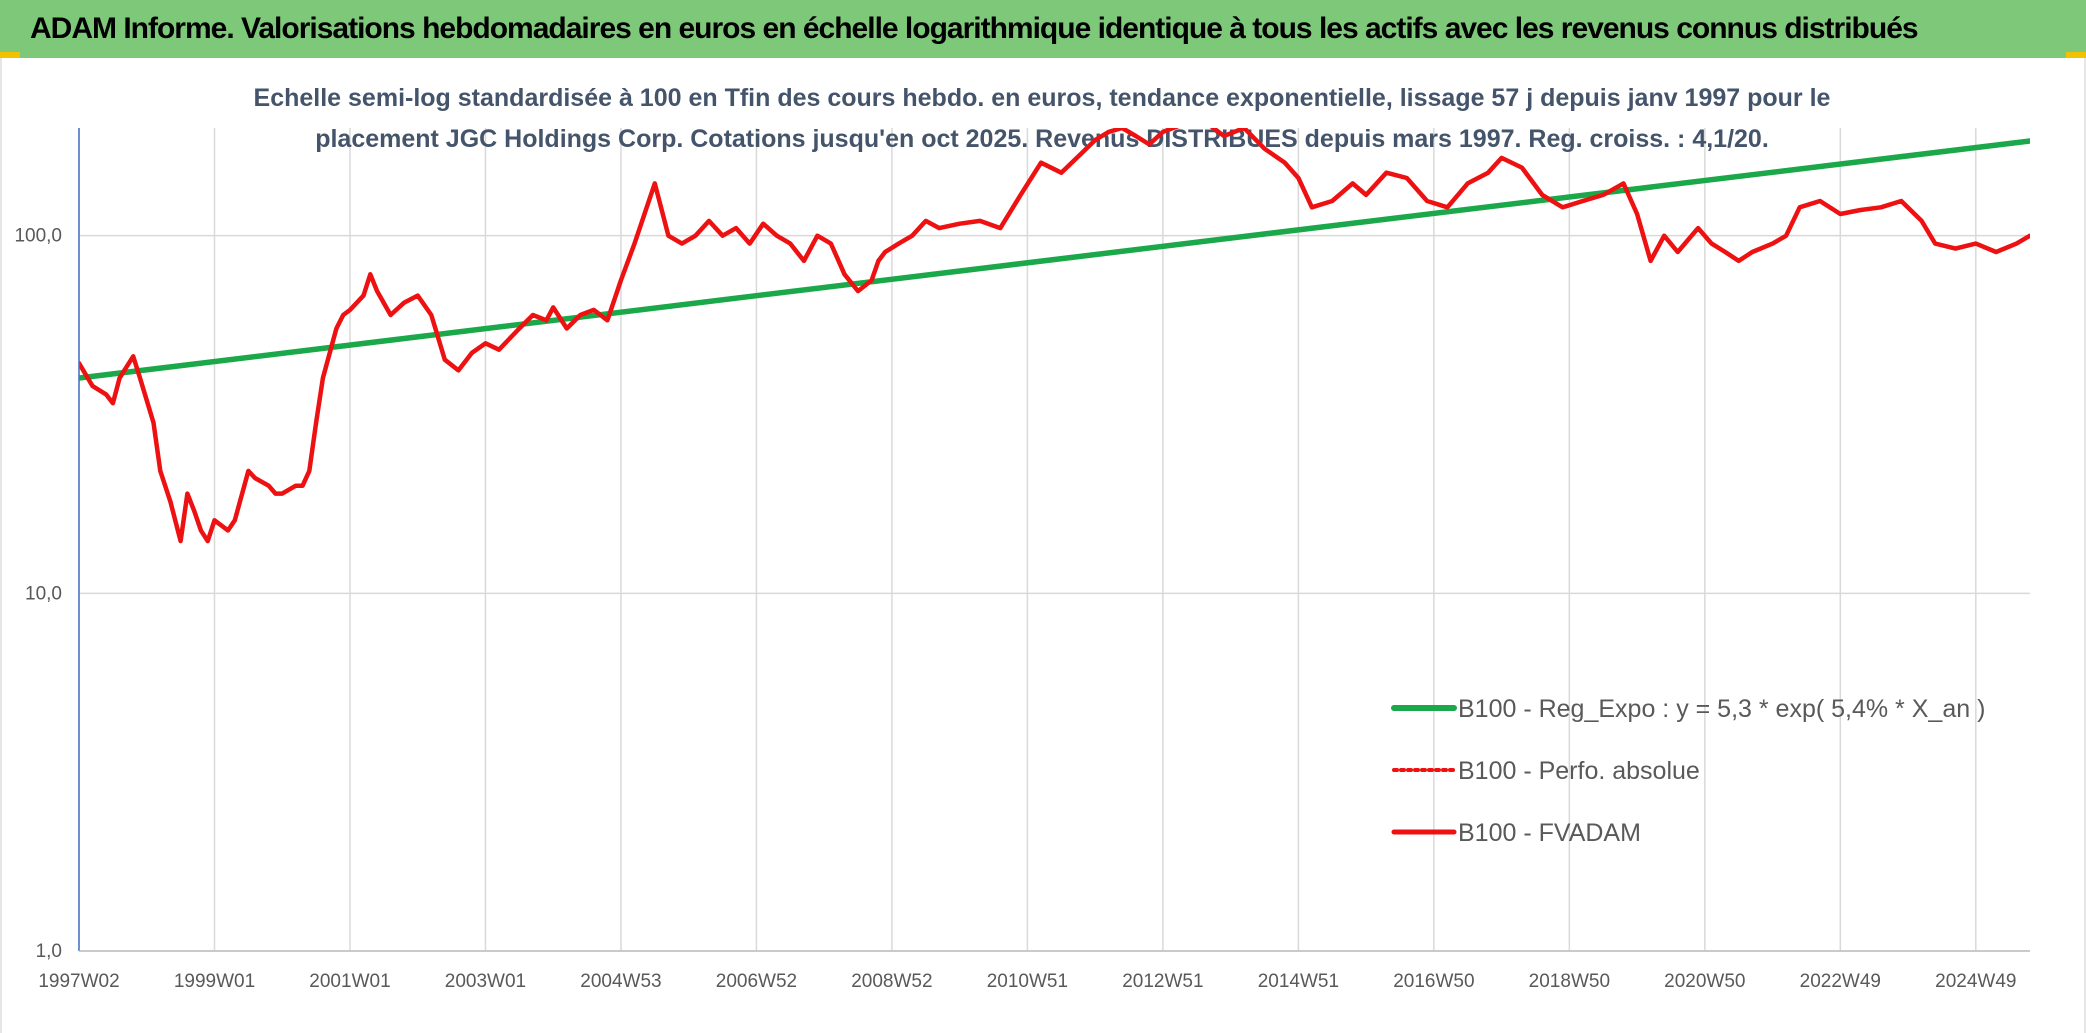 This screenshot has width=2086, height=1033. Describe the element at coordinates (1162, 981) in the screenshot. I see `x-tick-label: 2012W51` at that location.